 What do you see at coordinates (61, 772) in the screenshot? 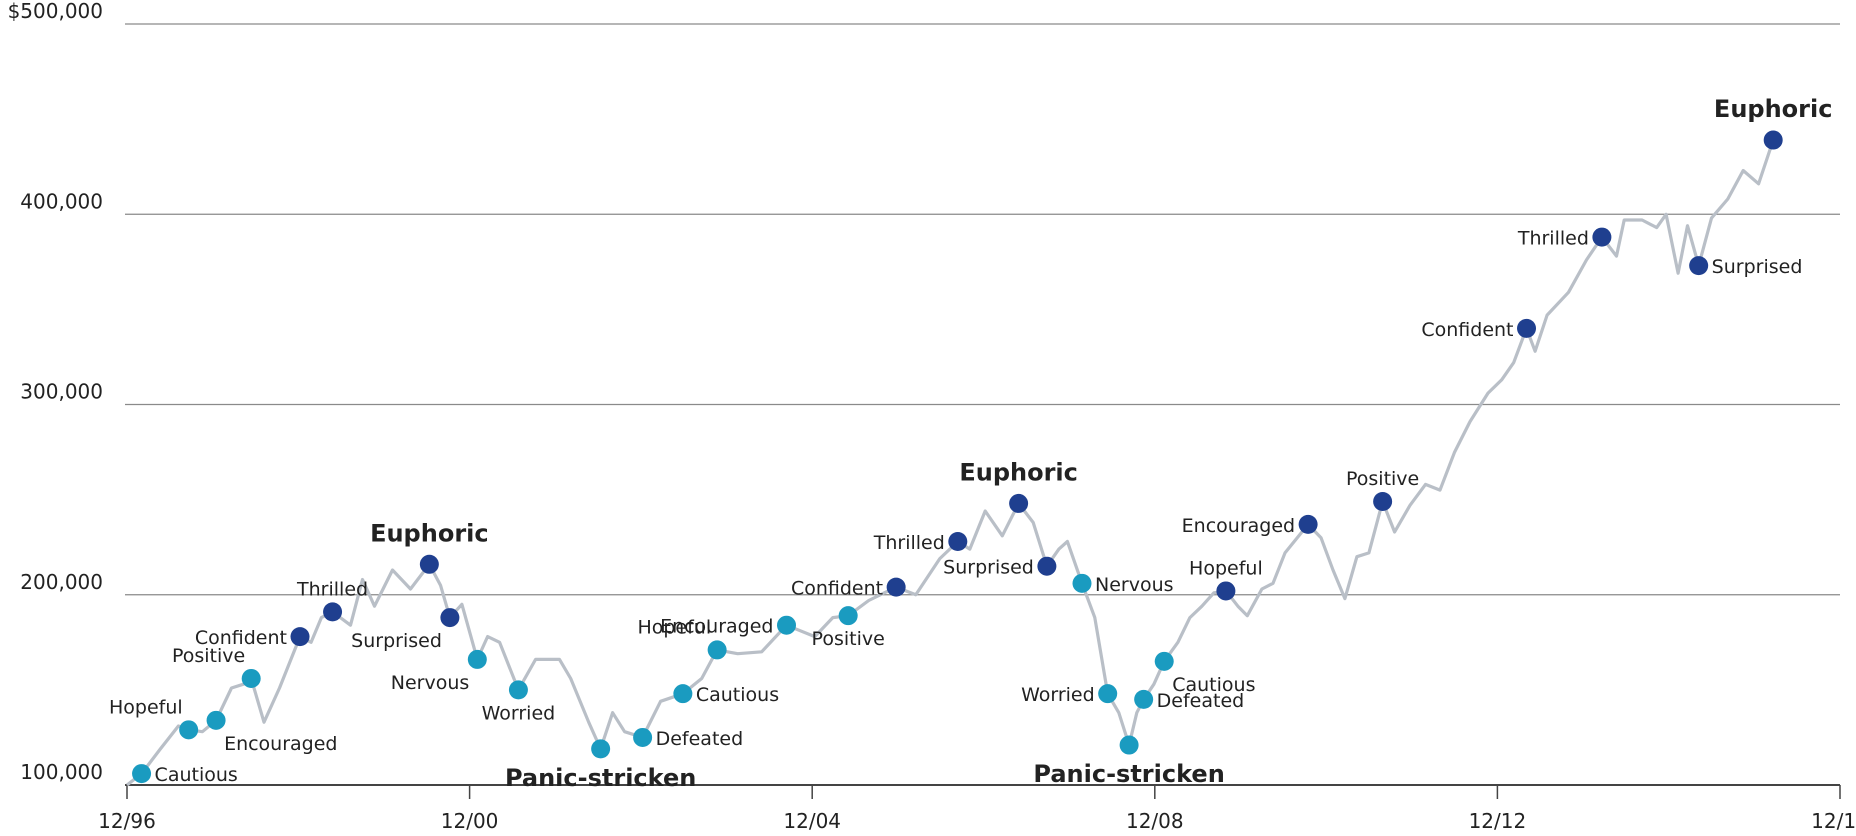
I see `y-tick-label: 100,000` at bounding box center [61, 772].